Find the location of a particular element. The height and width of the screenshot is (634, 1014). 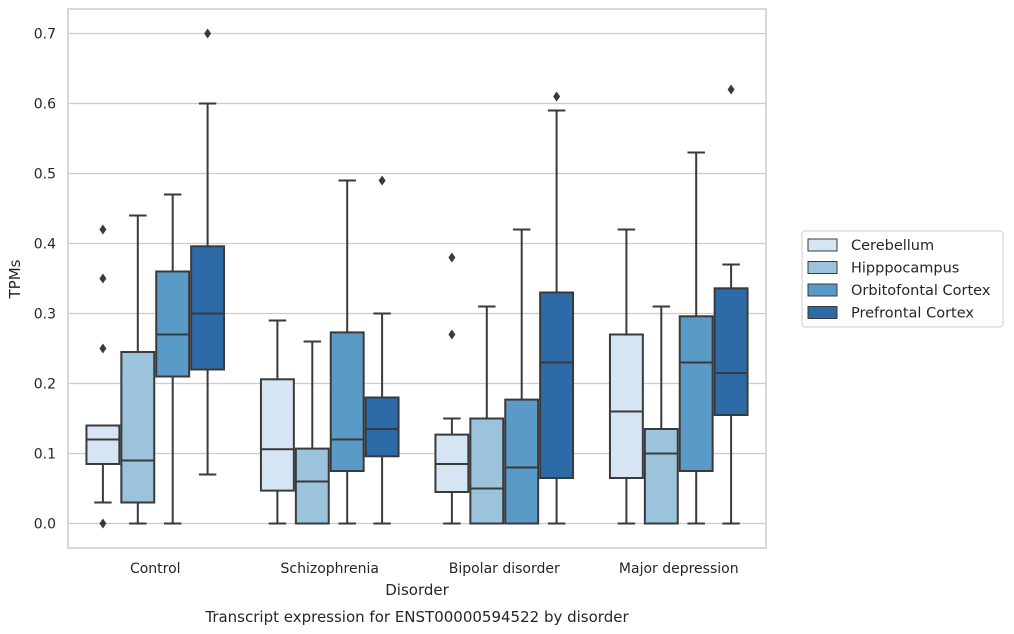

legend-frame is located at coordinates (902, 279).